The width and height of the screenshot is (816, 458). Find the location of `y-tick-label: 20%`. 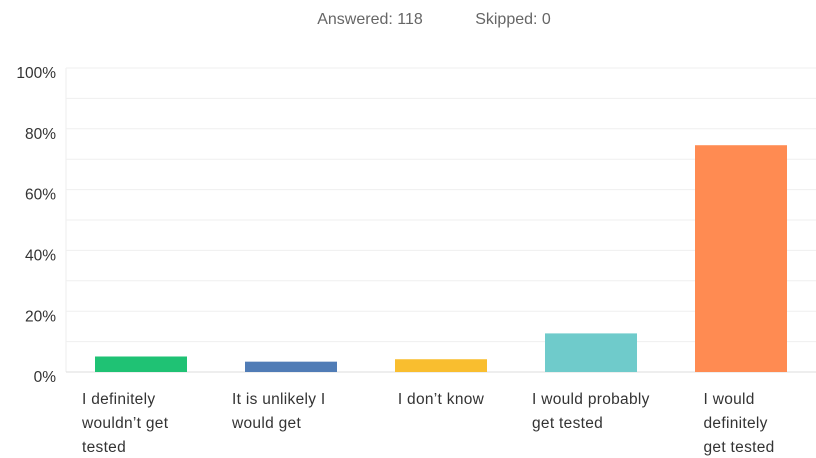

y-tick-label: 20% is located at coordinates (40, 316).